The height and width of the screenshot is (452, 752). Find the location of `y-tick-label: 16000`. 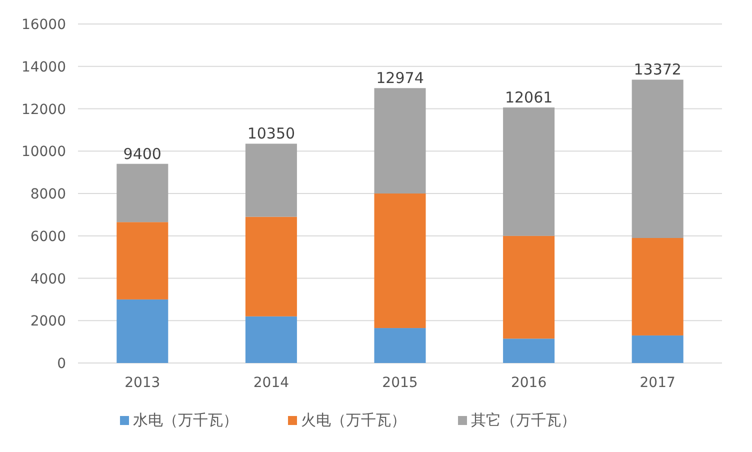

y-tick-label: 16000 is located at coordinates (43, 25).